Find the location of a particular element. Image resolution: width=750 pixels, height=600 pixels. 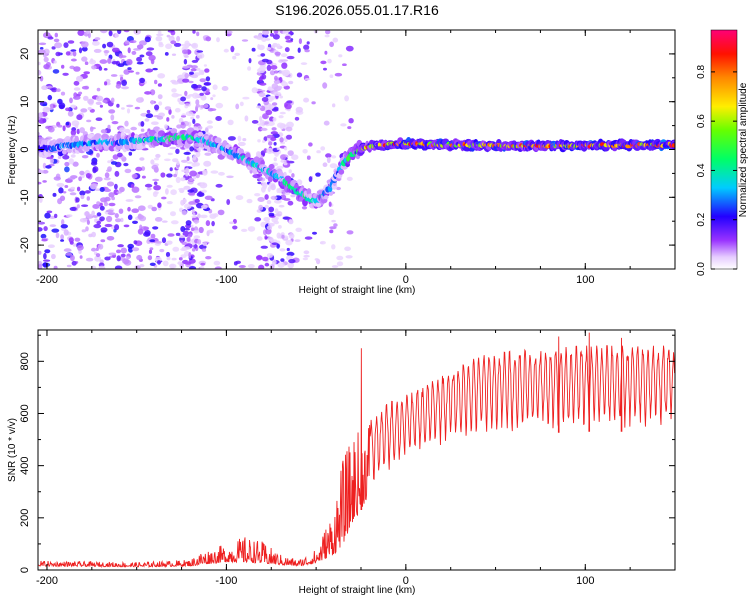

colorbar-tick-label: 0.0 is located at coordinates (701, 269).